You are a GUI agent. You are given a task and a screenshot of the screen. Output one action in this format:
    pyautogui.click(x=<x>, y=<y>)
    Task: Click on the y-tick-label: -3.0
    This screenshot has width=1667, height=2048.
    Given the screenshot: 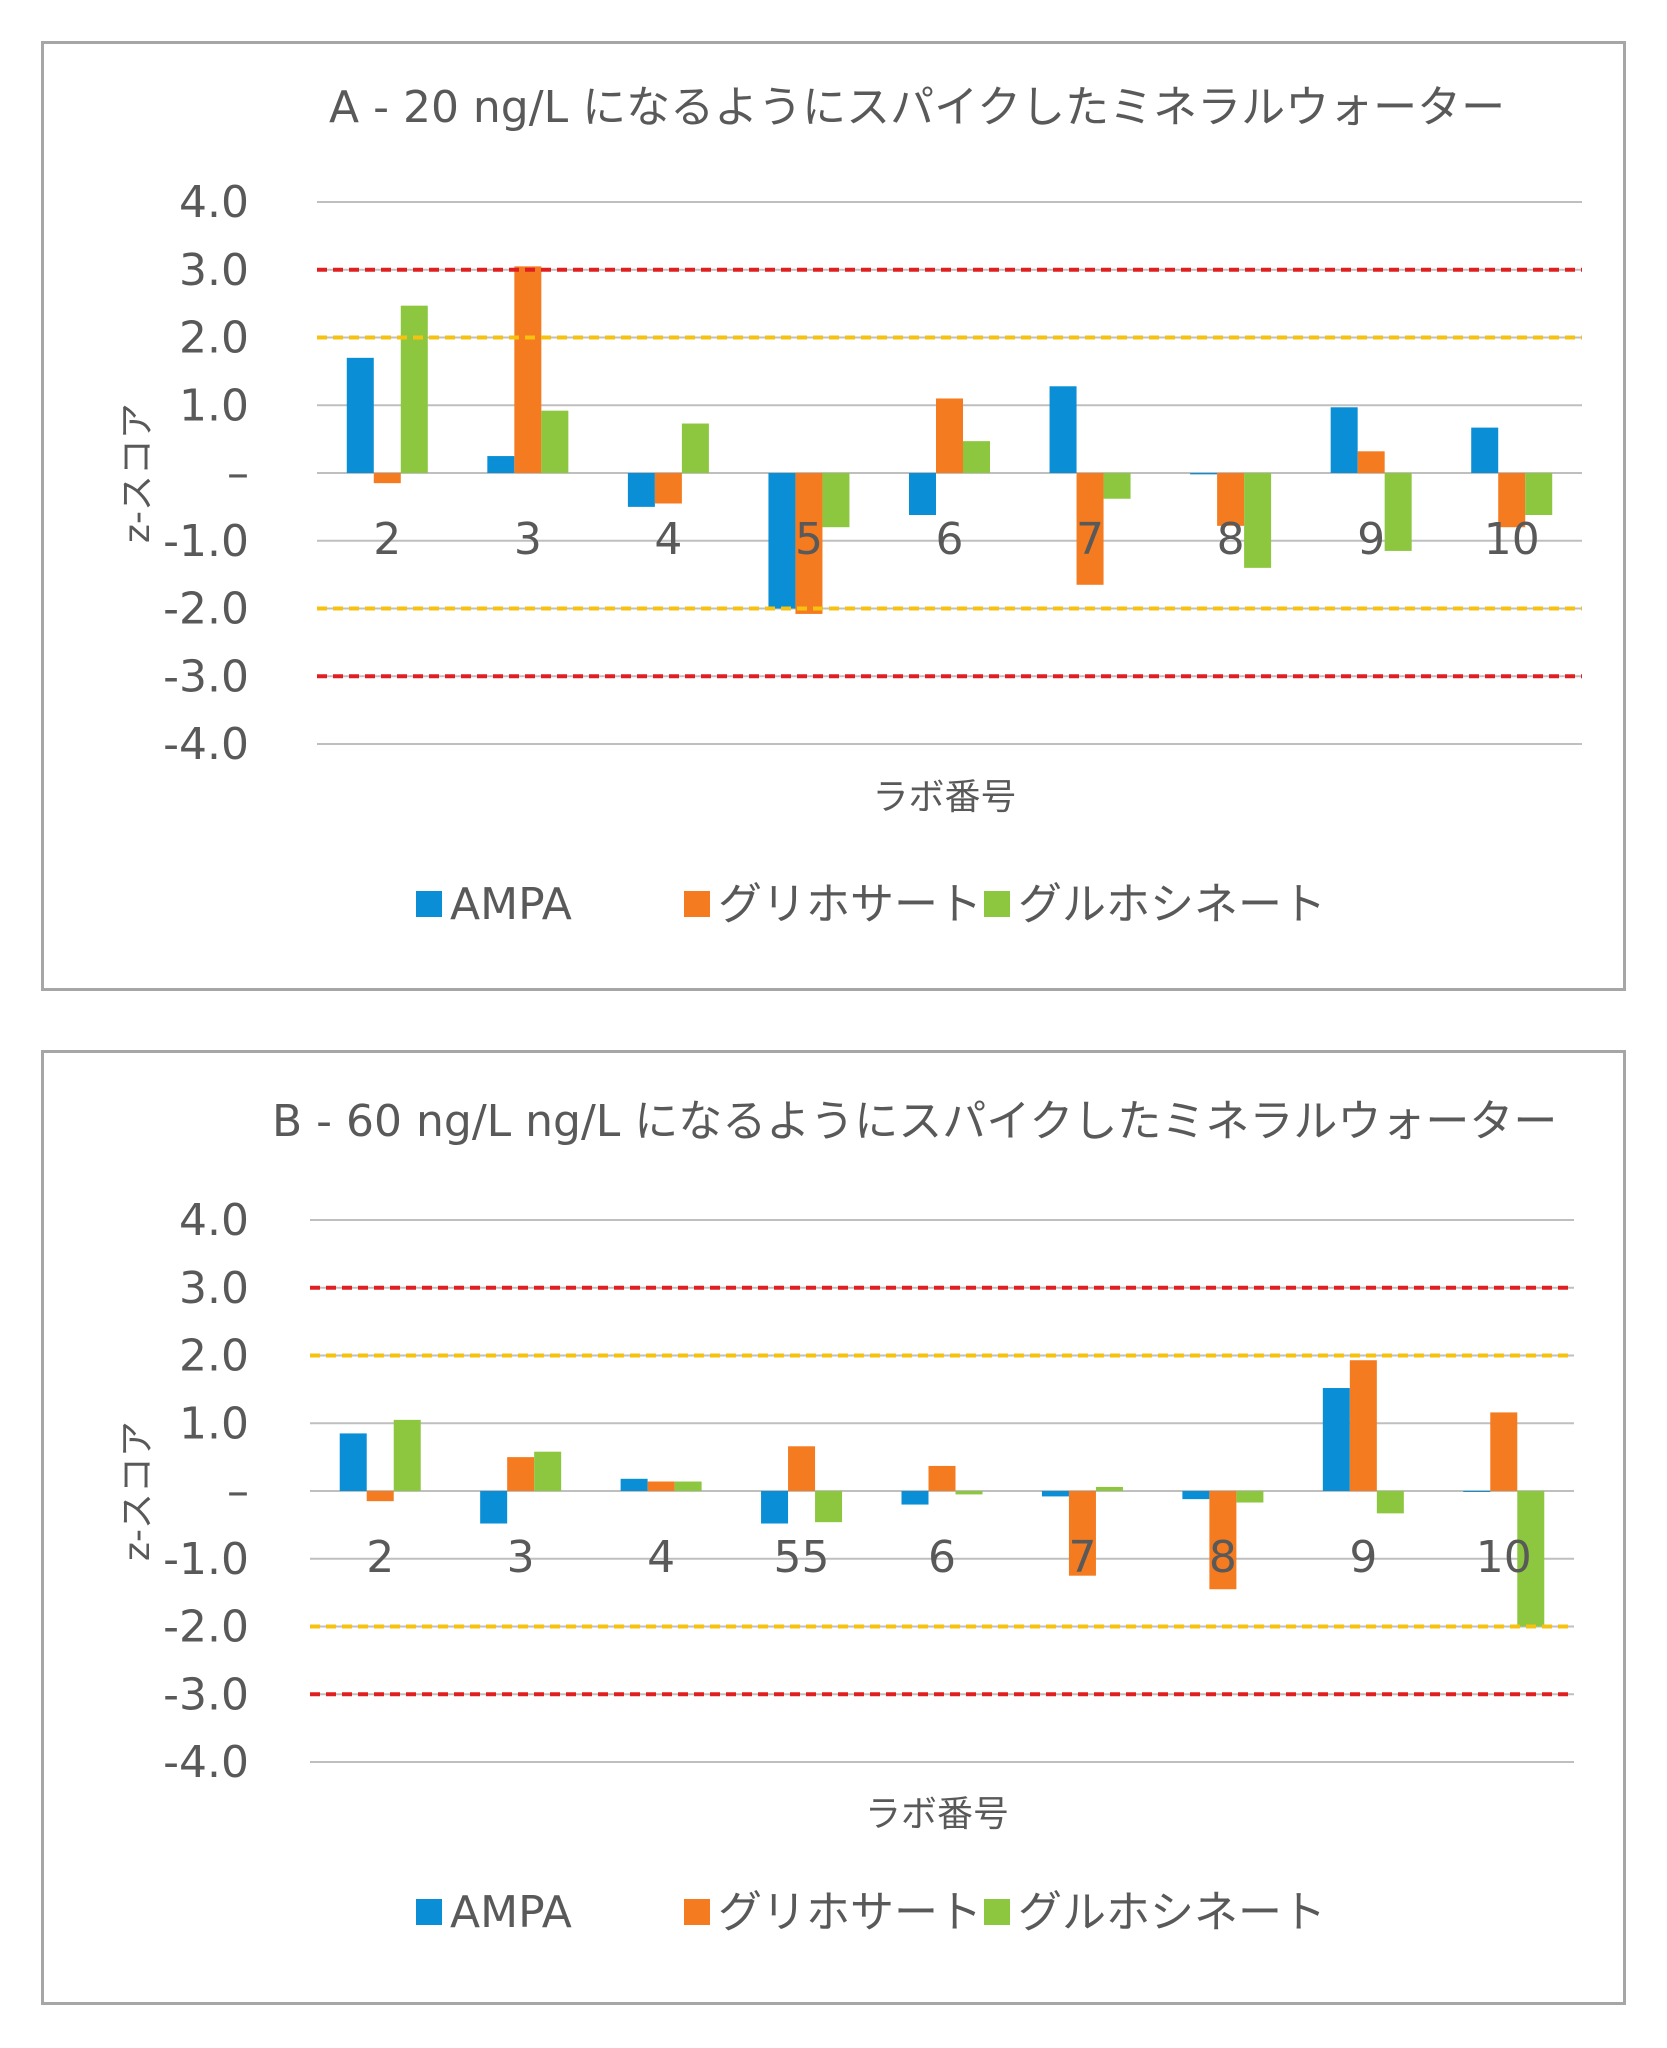 What is the action you would take?
    pyautogui.click(x=206, y=676)
    